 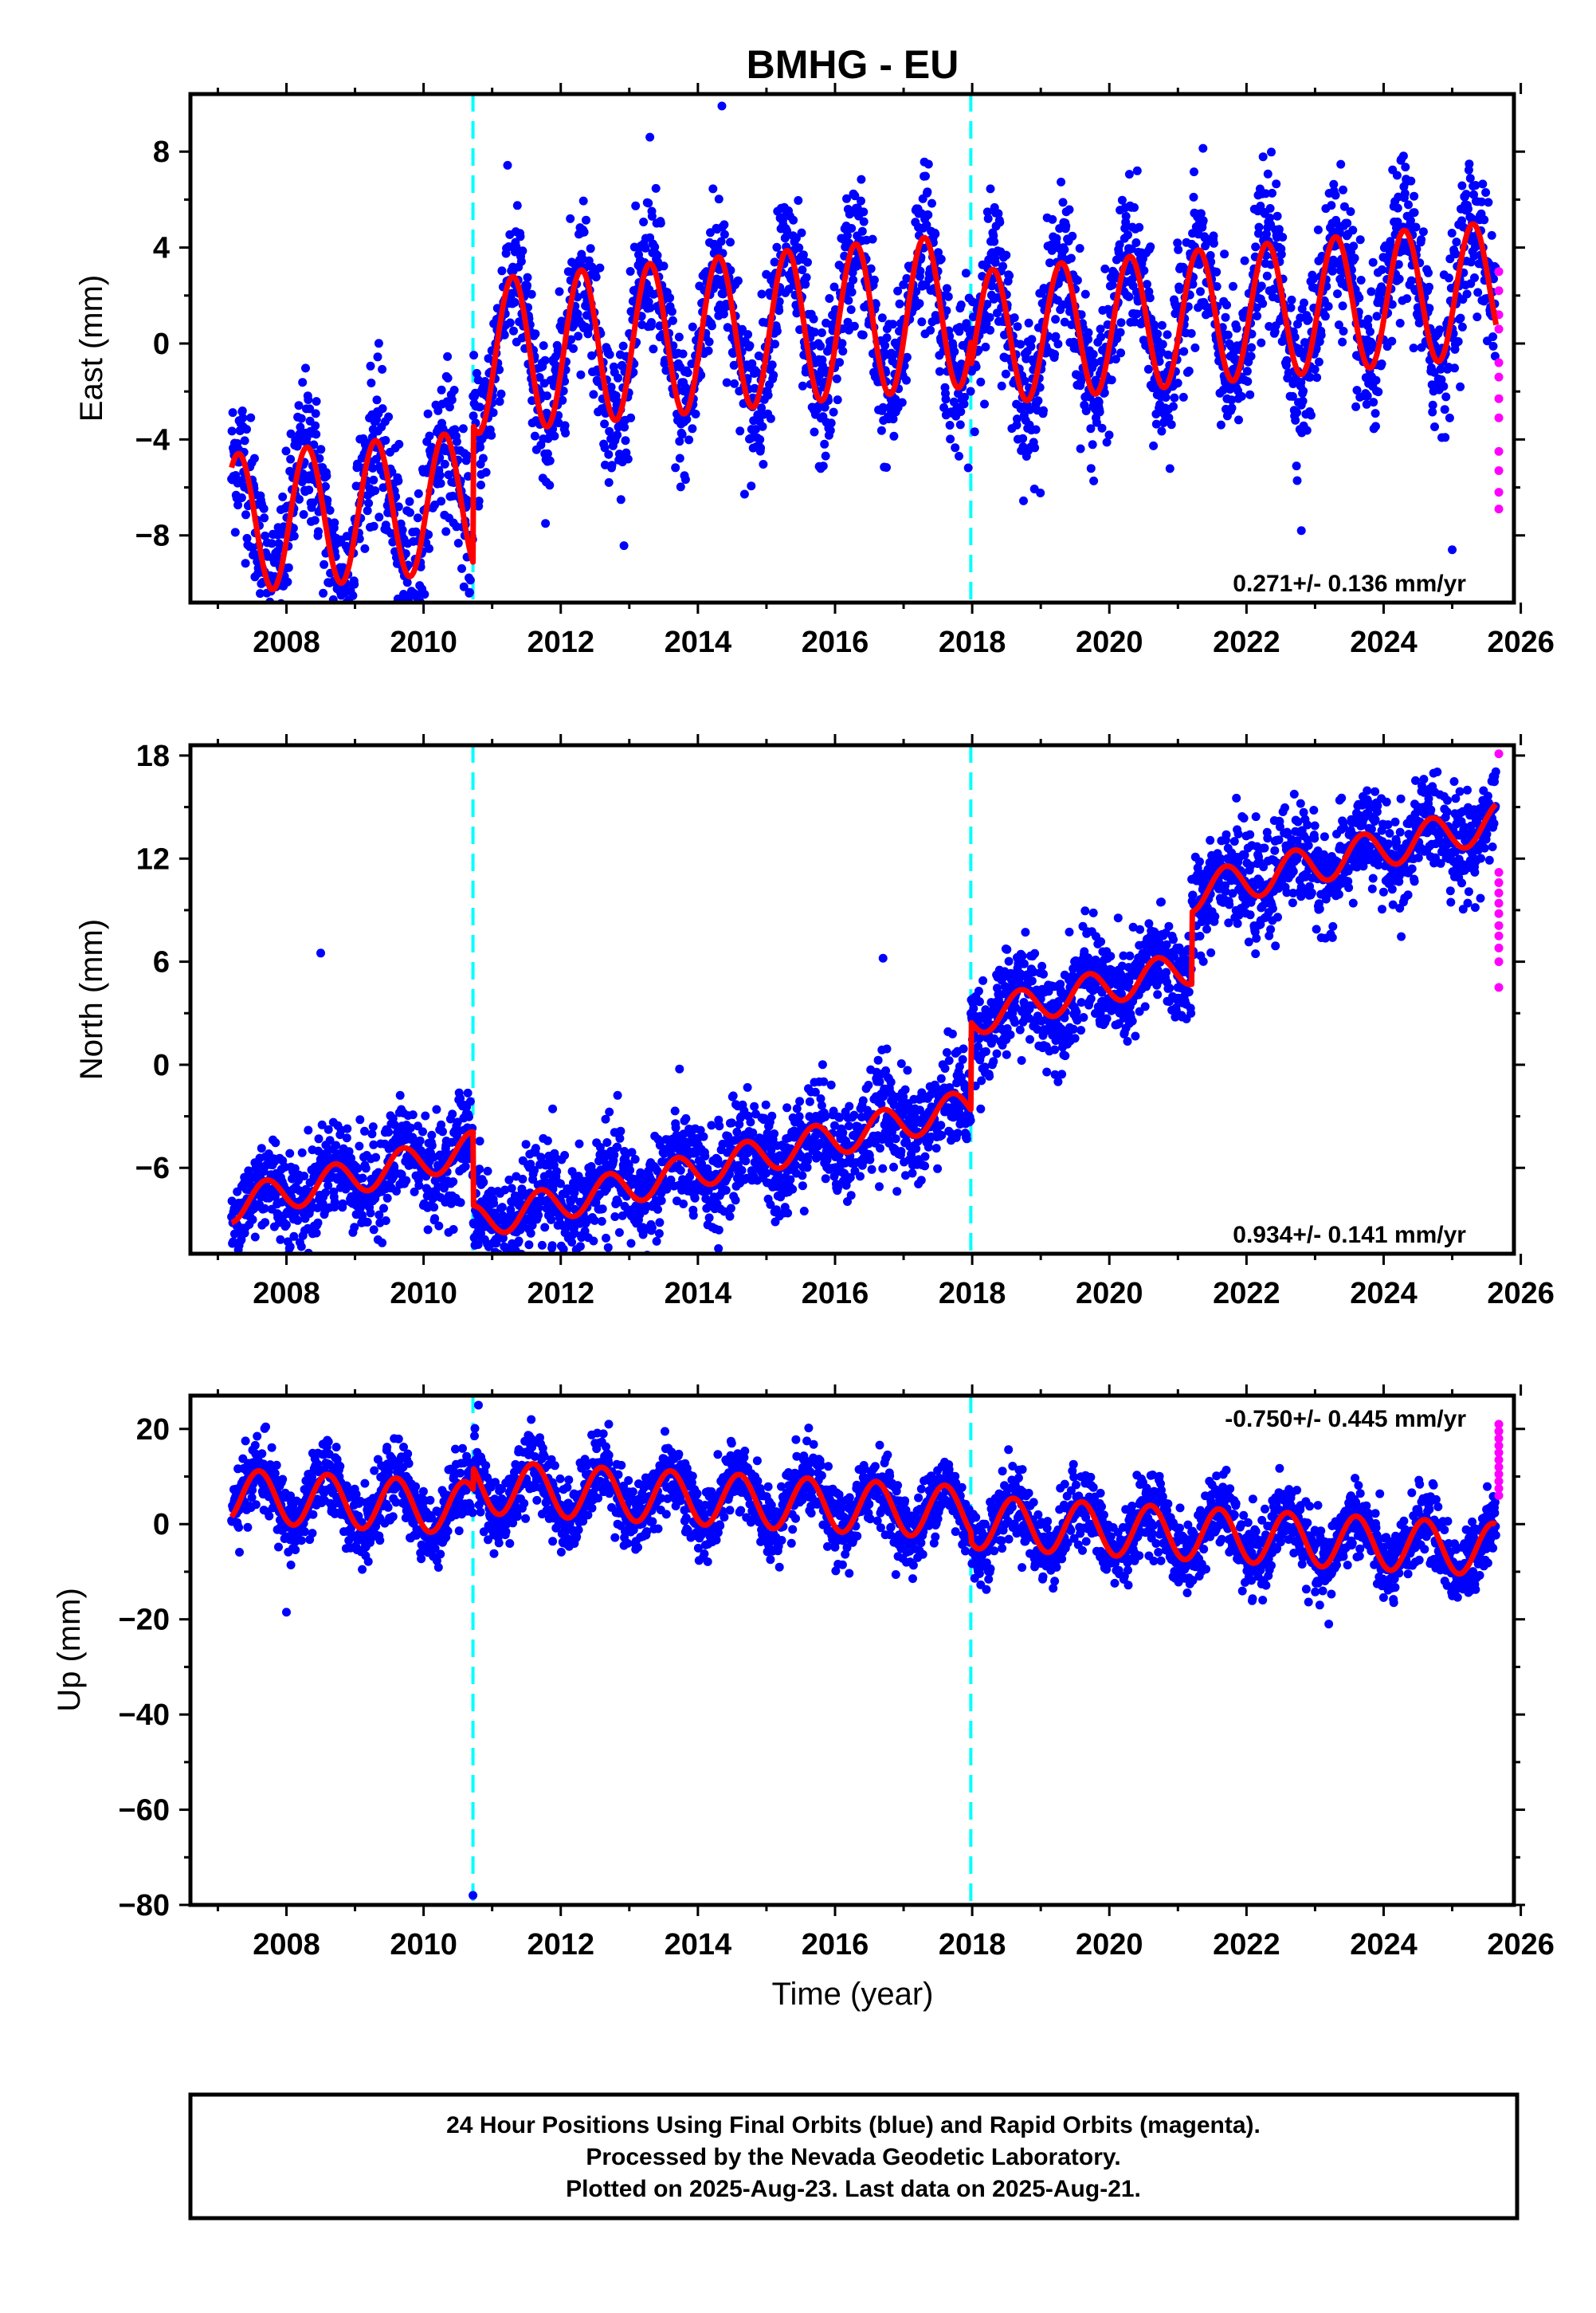 What do you see at coordinates (1350, 584) in the screenshot?
I see `east-rate-label: 0.271+/- 0.136 mm/yr` at bounding box center [1350, 584].